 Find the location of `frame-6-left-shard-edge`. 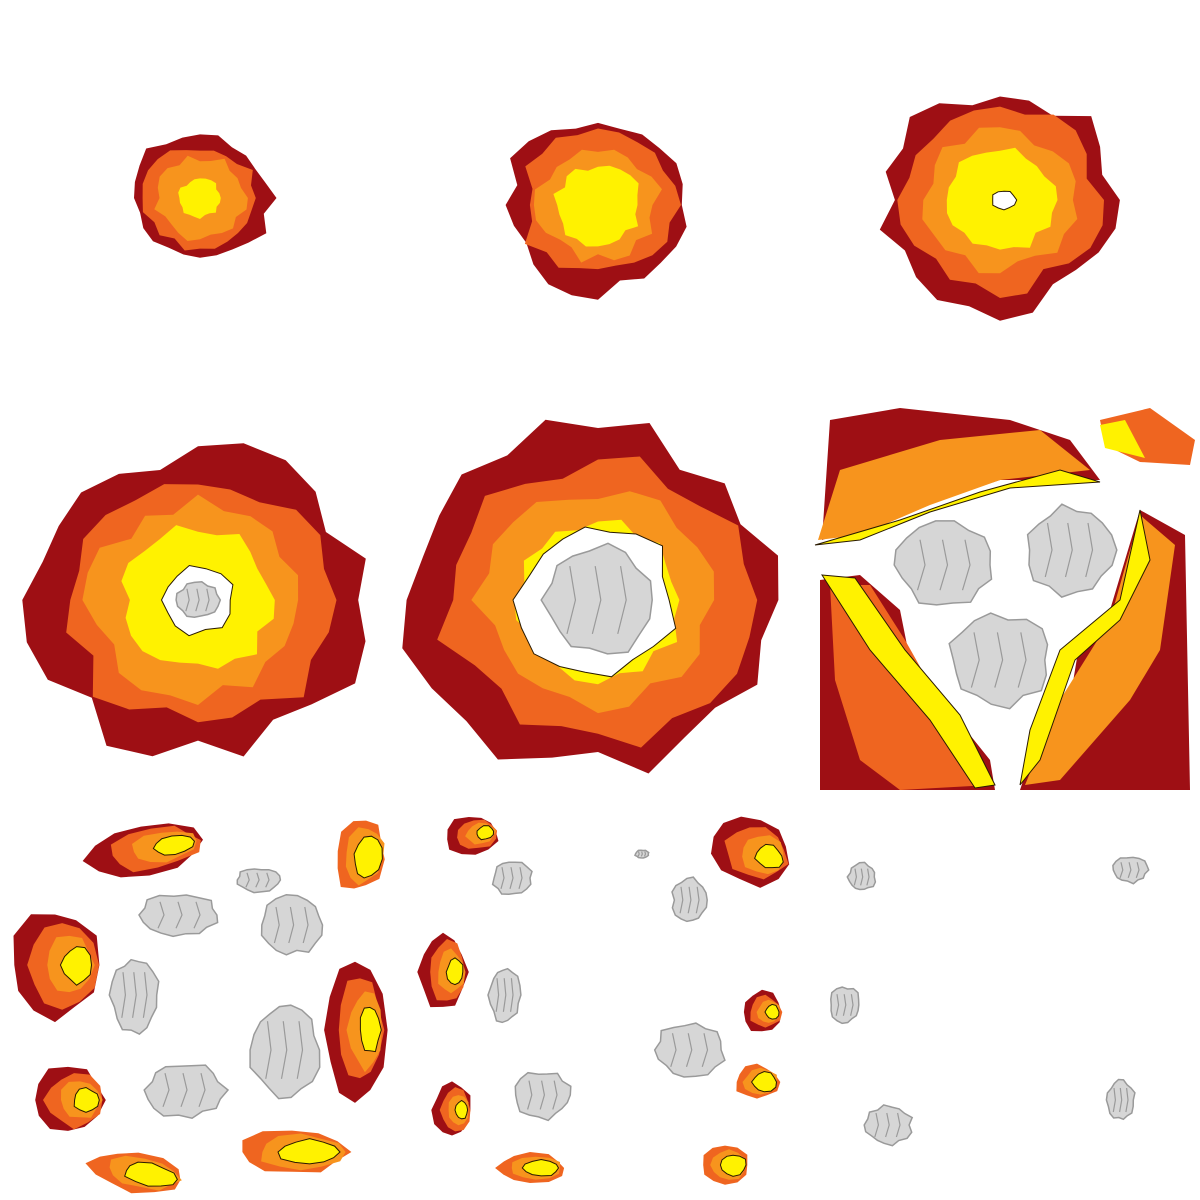

frame-6-left-shard-edge is located at coordinates (908, 681).